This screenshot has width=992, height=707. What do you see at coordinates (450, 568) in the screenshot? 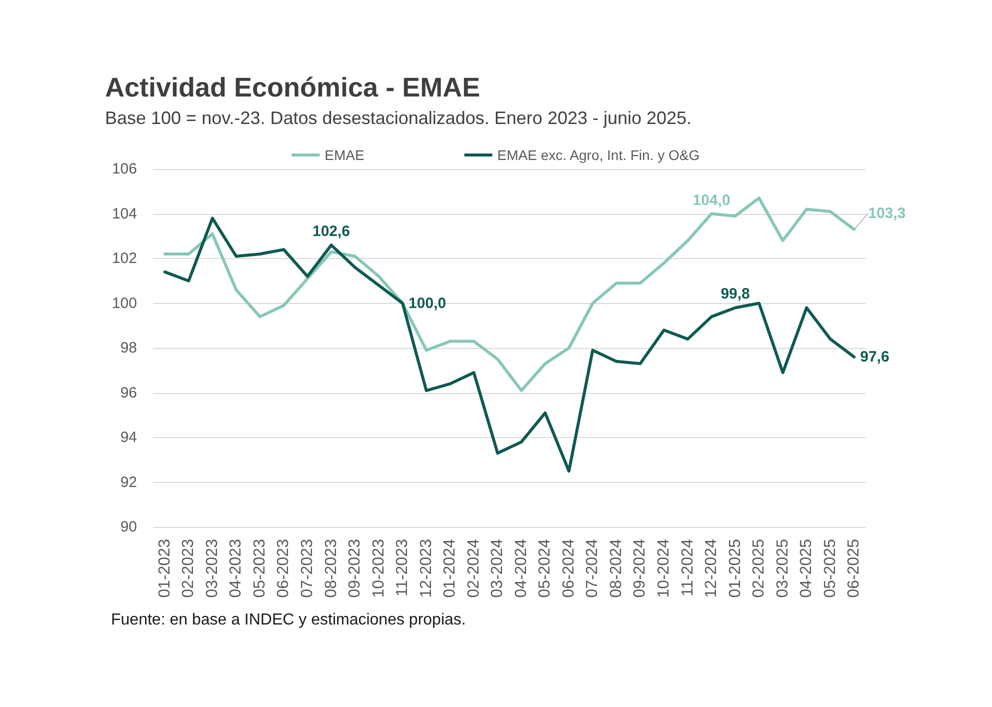
I see `x-tick-label: 01-2024` at bounding box center [450, 568].